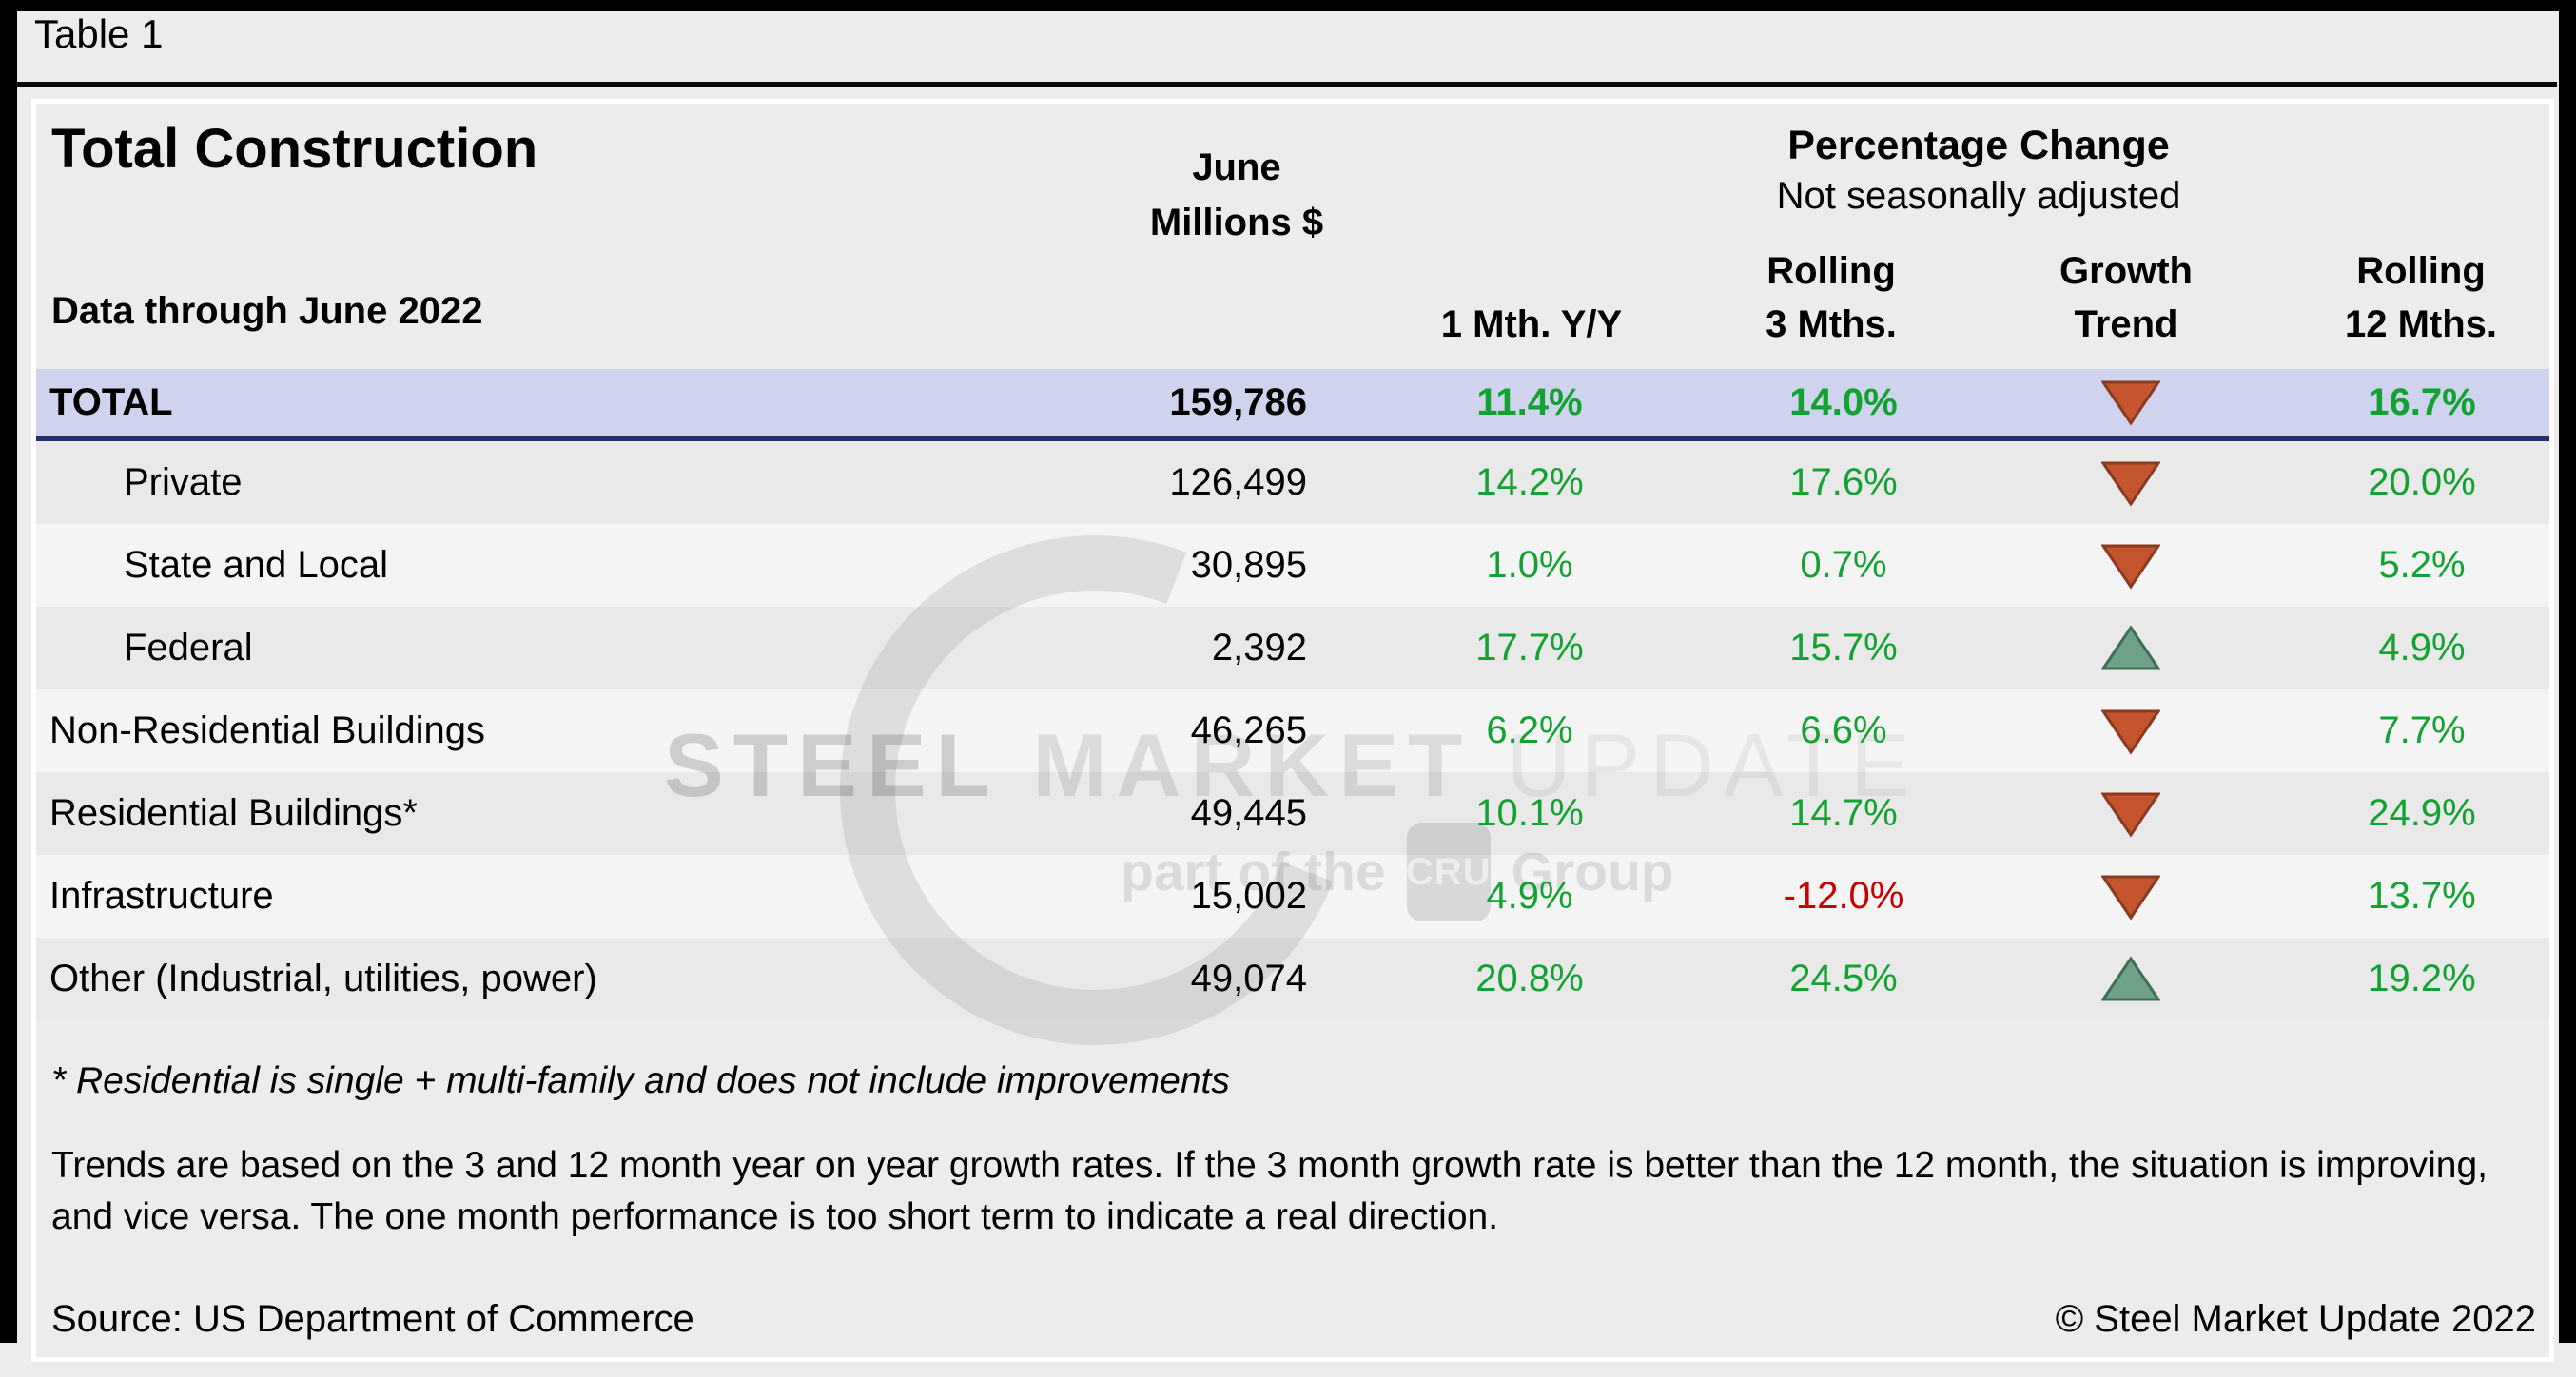 The height and width of the screenshot is (1377, 2576). I want to click on row-millions-value: 49,445, so click(1248, 813).